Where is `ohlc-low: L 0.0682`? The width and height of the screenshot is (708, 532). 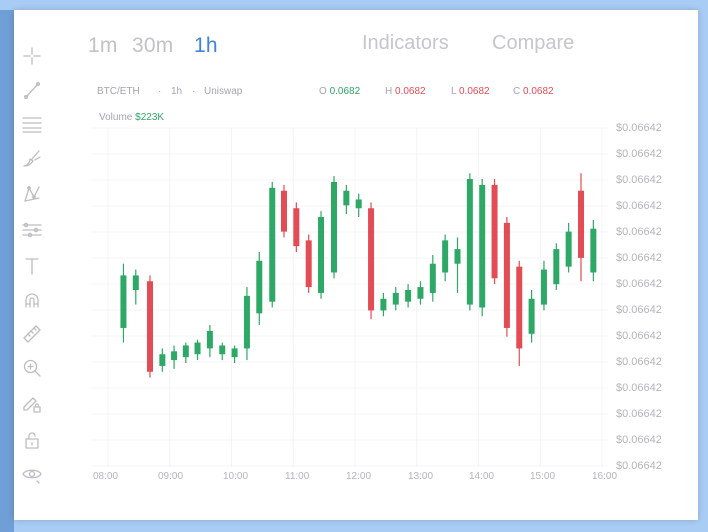
ohlc-low: L 0.0682 is located at coordinates (470, 91).